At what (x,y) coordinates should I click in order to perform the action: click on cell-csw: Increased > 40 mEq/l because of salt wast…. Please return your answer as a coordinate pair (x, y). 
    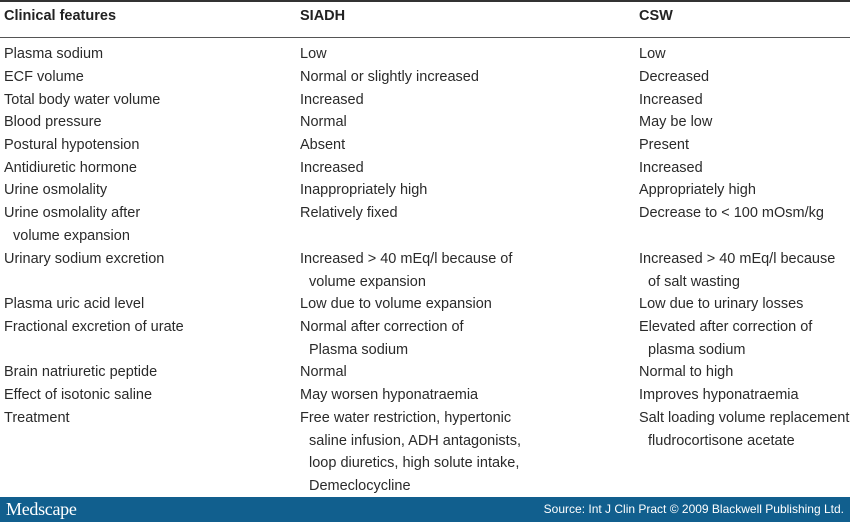
    Looking at the image, I should click on (737, 270).